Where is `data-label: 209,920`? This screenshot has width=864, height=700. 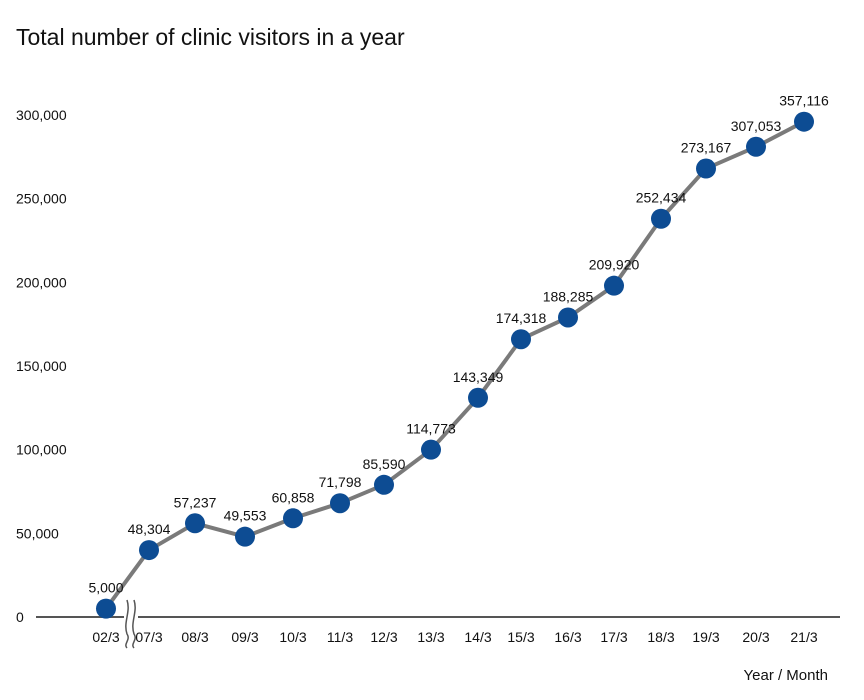 data-label: 209,920 is located at coordinates (614, 265).